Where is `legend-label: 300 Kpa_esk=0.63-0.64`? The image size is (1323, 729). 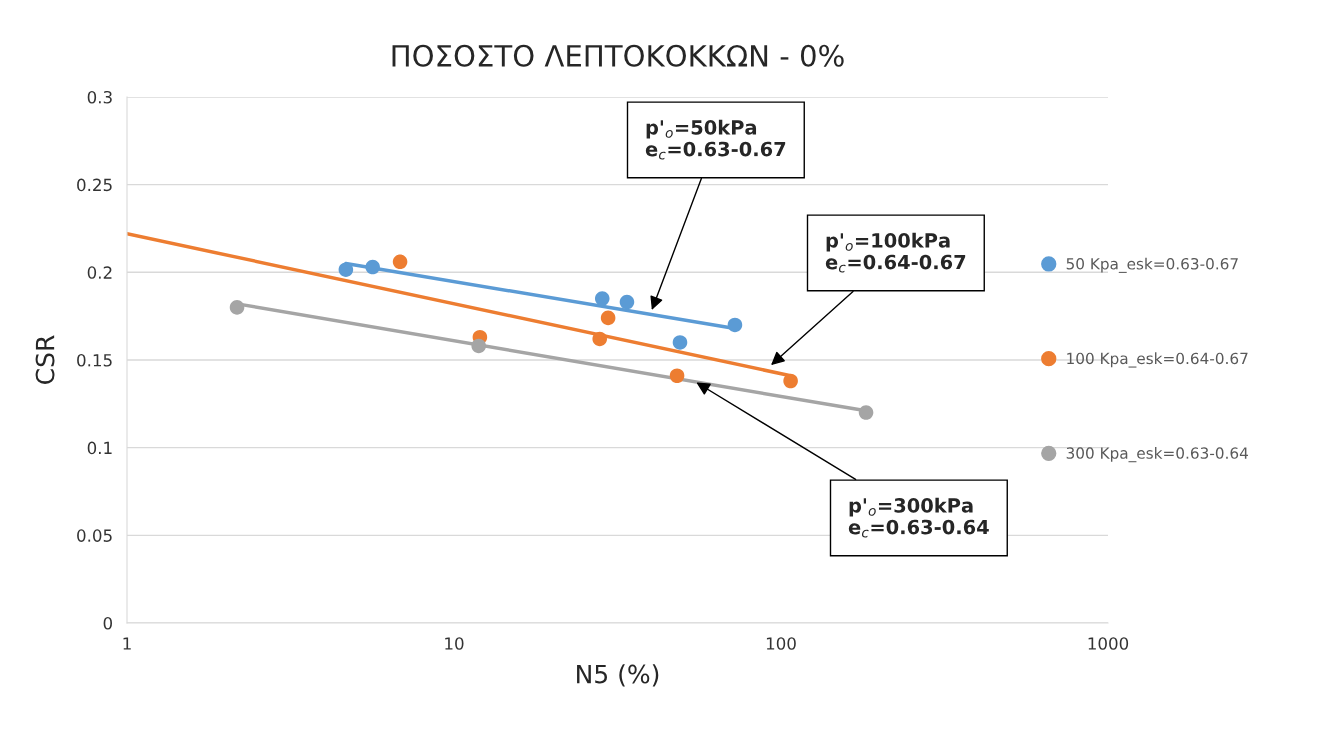 legend-label: 300 Kpa_esk=0.63-0.64 is located at coordinates (1157, 455).